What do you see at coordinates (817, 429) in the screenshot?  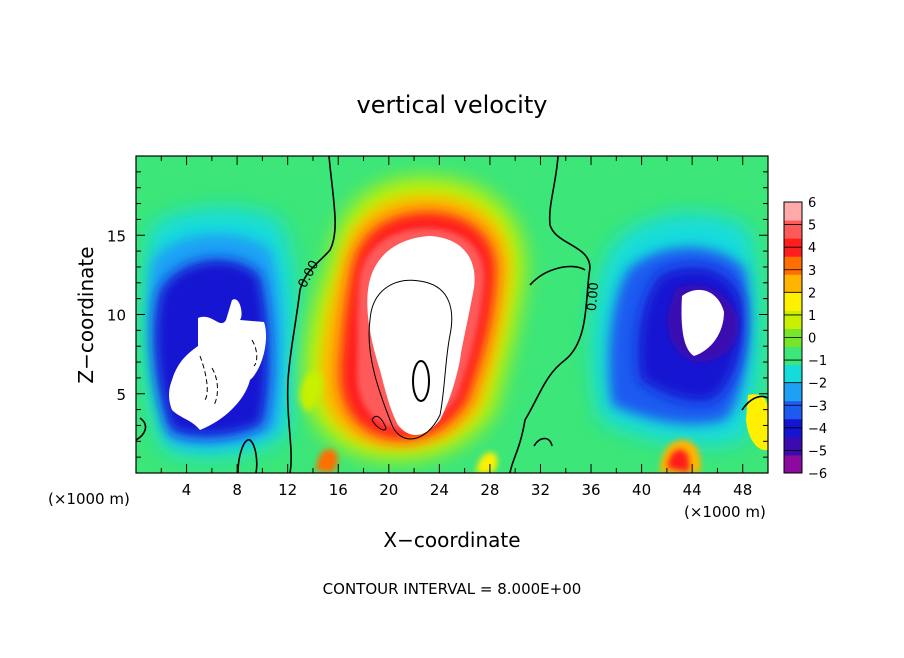 I see `colorbar-tick-label: −4` at bounding box center [817, 429].